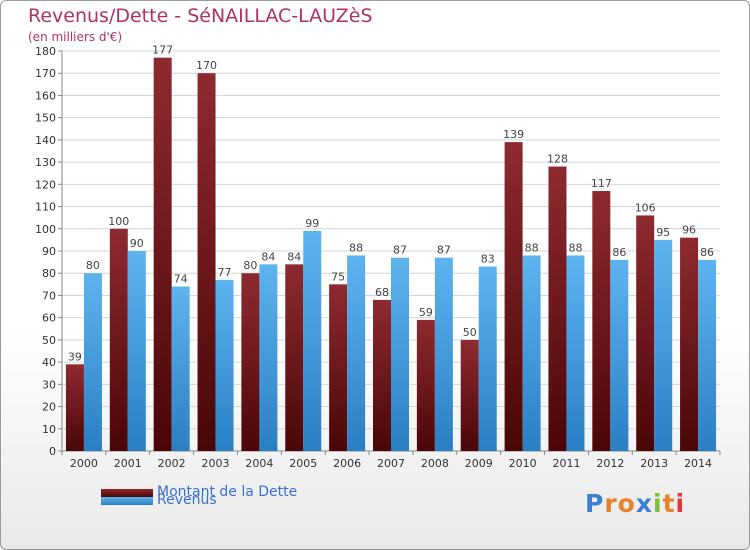  Describe the element at coordinates (75, 356) in the screenshot. I see `data-label-debt-2000: 39` at that location.